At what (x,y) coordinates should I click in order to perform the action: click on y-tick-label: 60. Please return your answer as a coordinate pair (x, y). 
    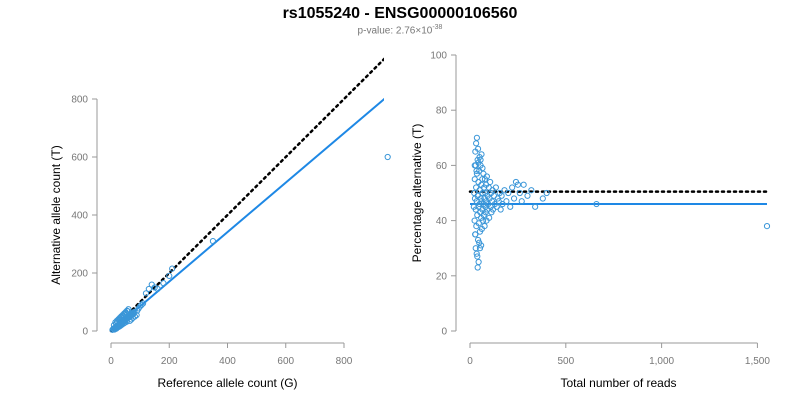
    Looking at the image, I should click on (442, 166).